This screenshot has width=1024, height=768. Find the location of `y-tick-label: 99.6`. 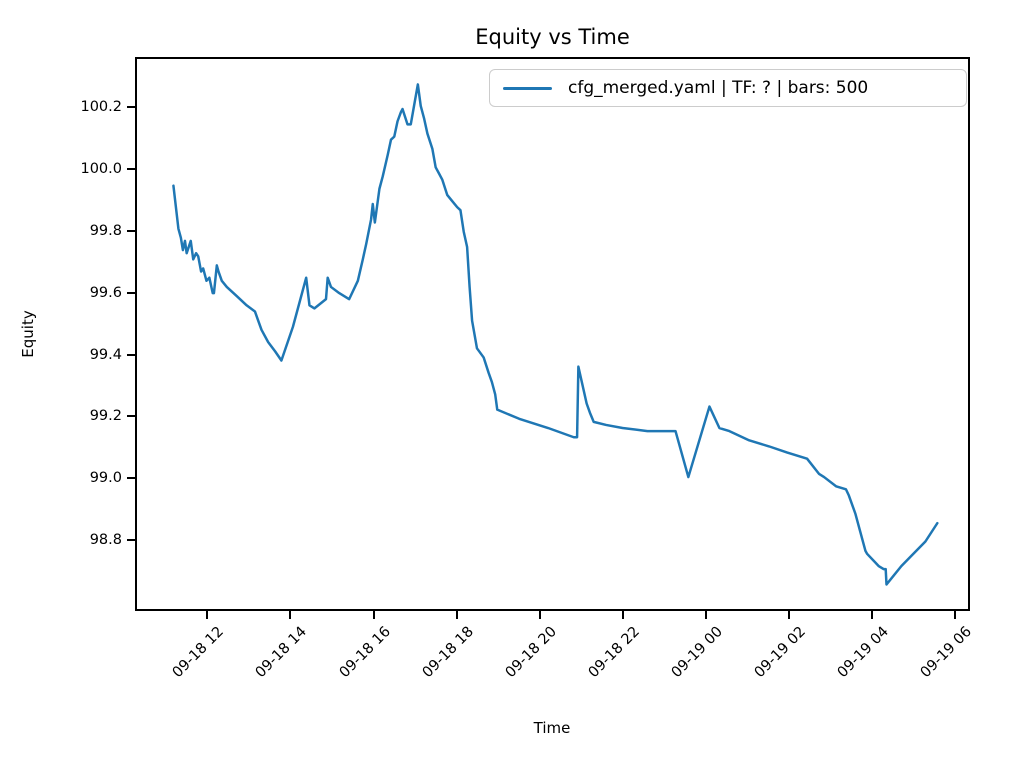

y-tick-label: 99.6 is located at coordinates (105, 292).